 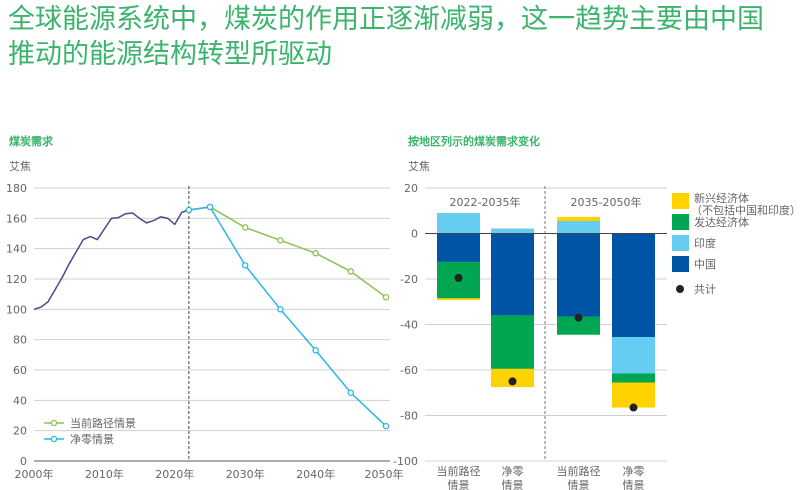 What do you see at coordinates (20, 340) in the screenshot?
I see `y-tick-label: 80` at bounding box center [20, 340].